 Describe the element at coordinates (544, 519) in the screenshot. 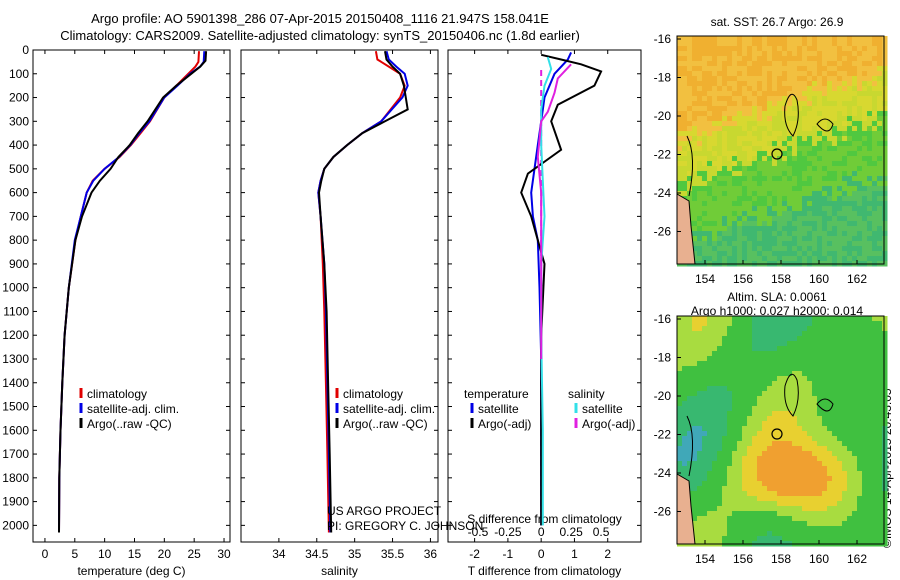

I see `x2-axis-label: S difference from climatology` at that location.